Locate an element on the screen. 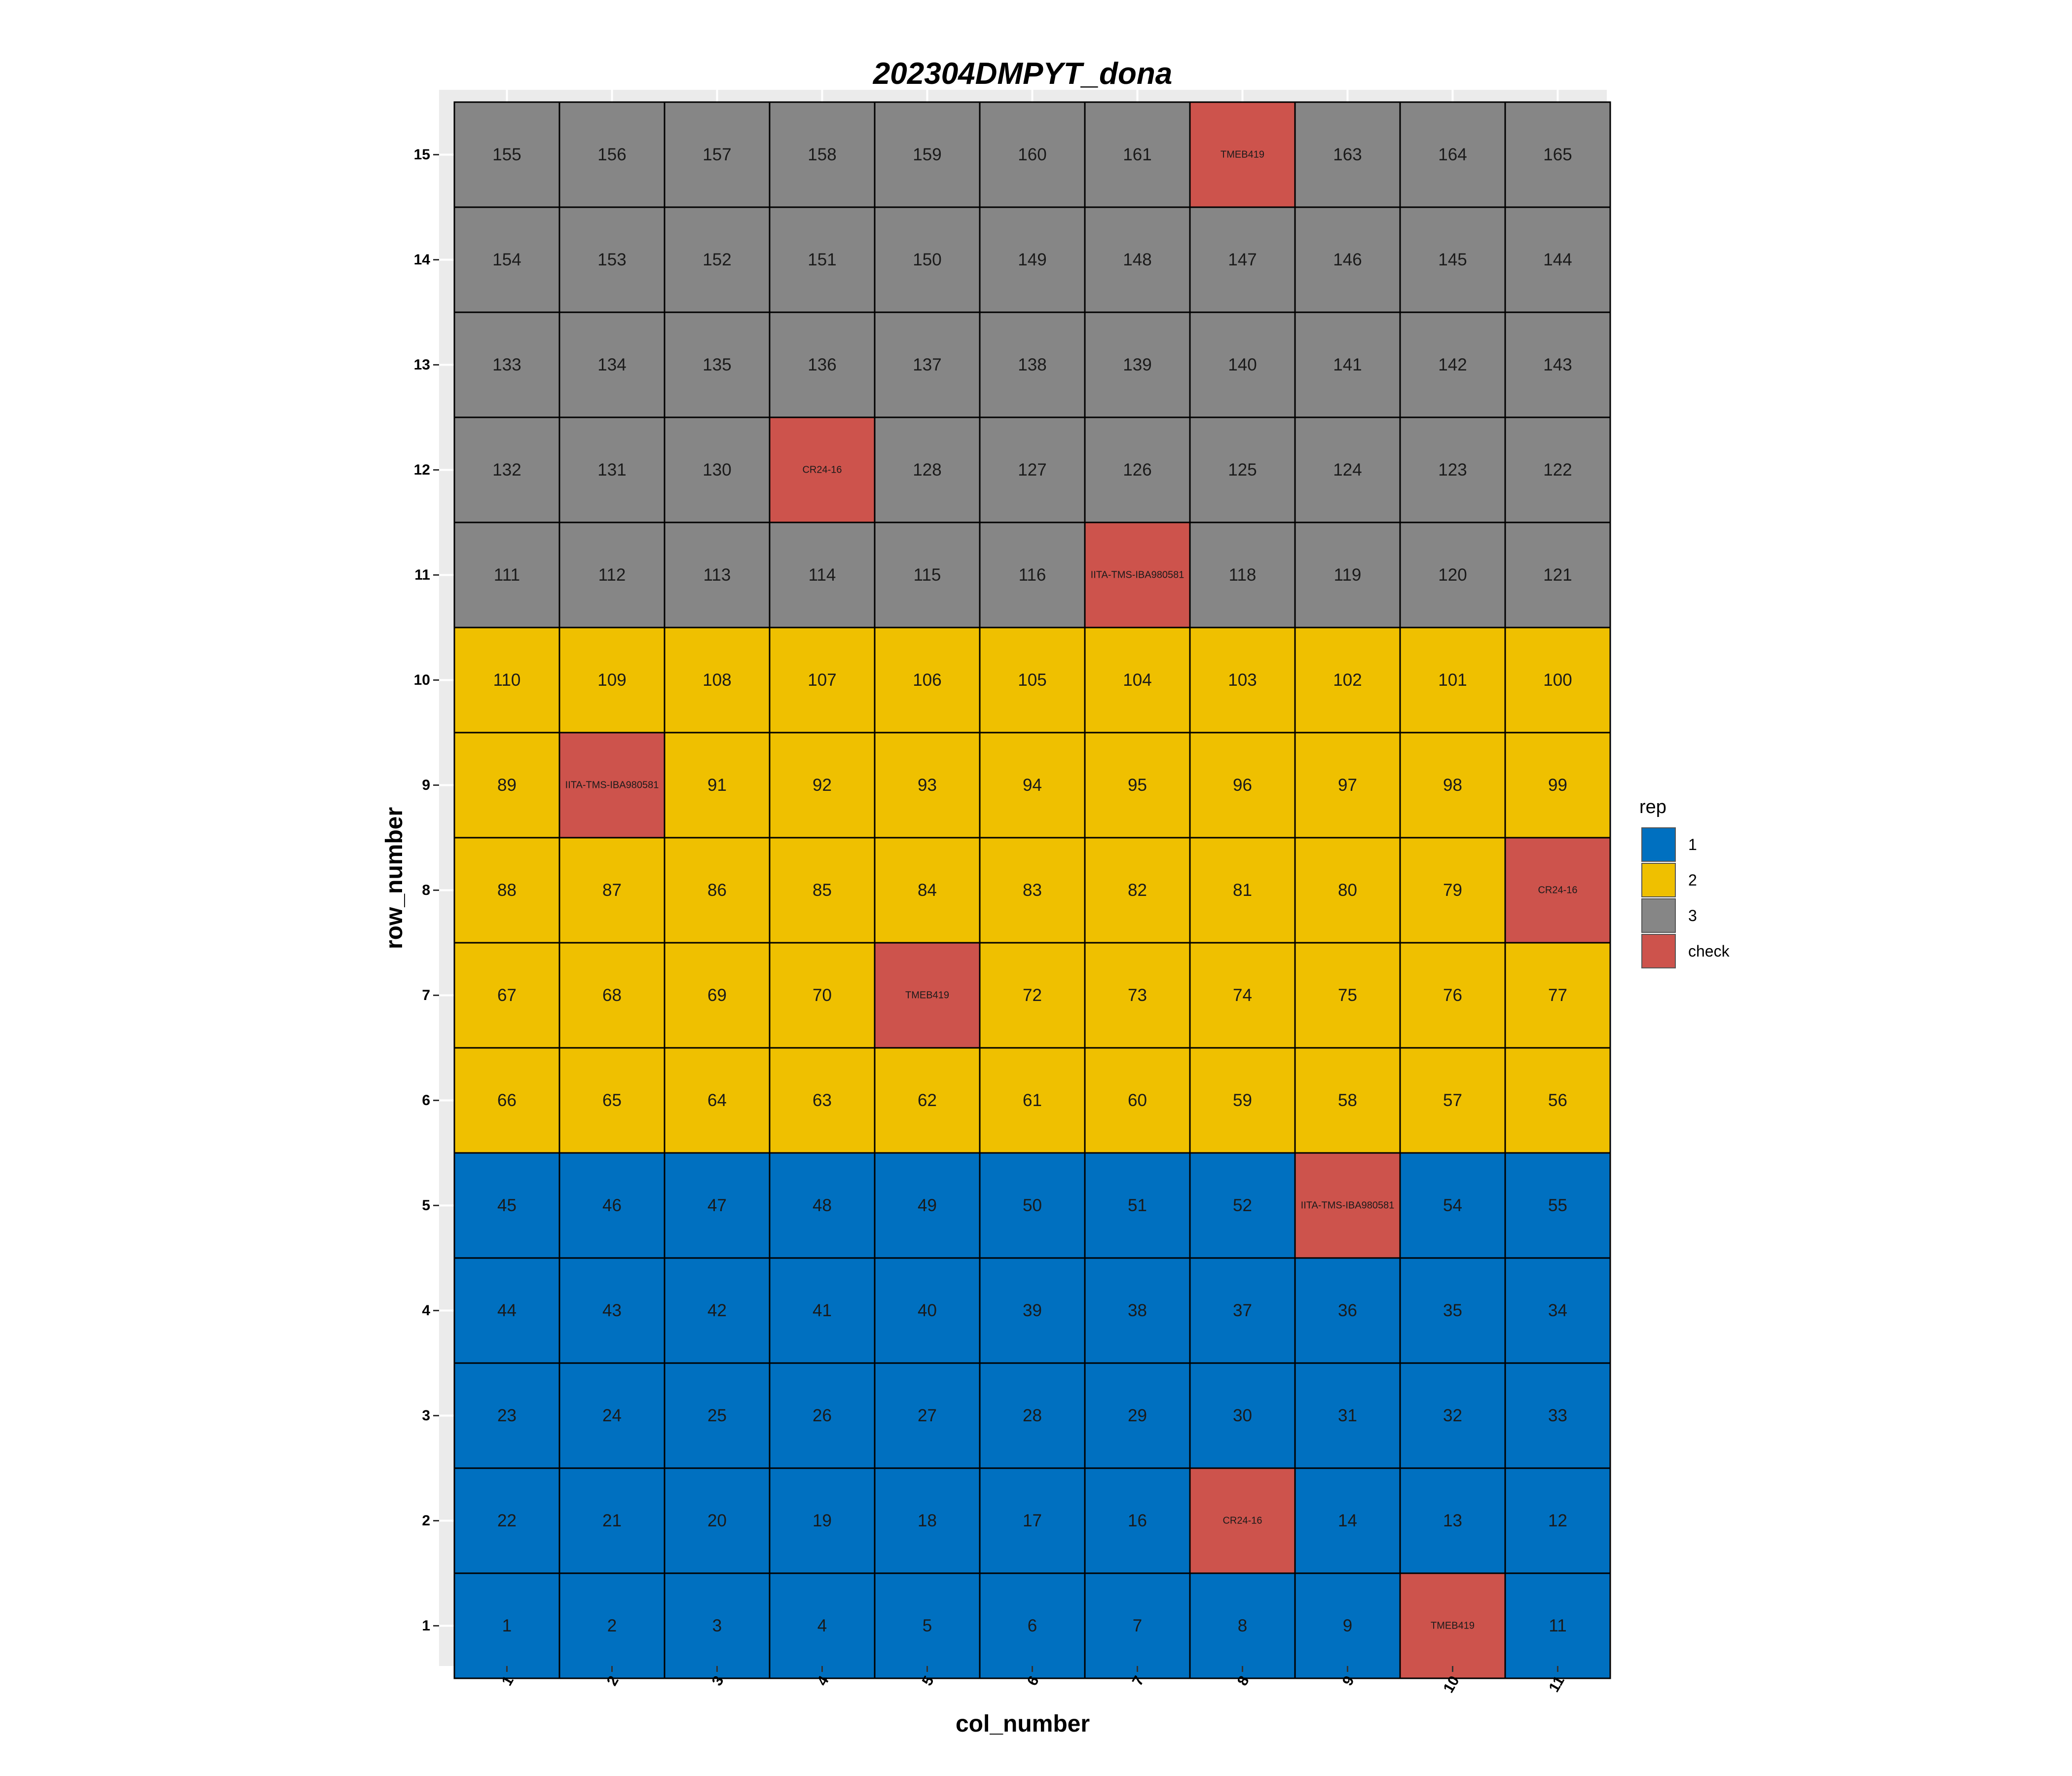 This screenshot has width=2072, height=1776. plot-cell: 33 is located at coordinates (1558, 1416).